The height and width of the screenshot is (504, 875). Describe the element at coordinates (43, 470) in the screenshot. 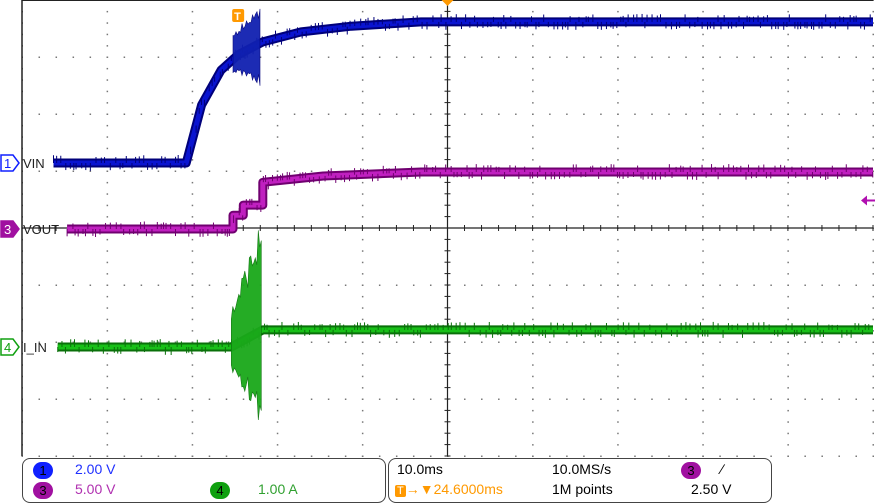

I see `channel-1-badge: 1` at that location.